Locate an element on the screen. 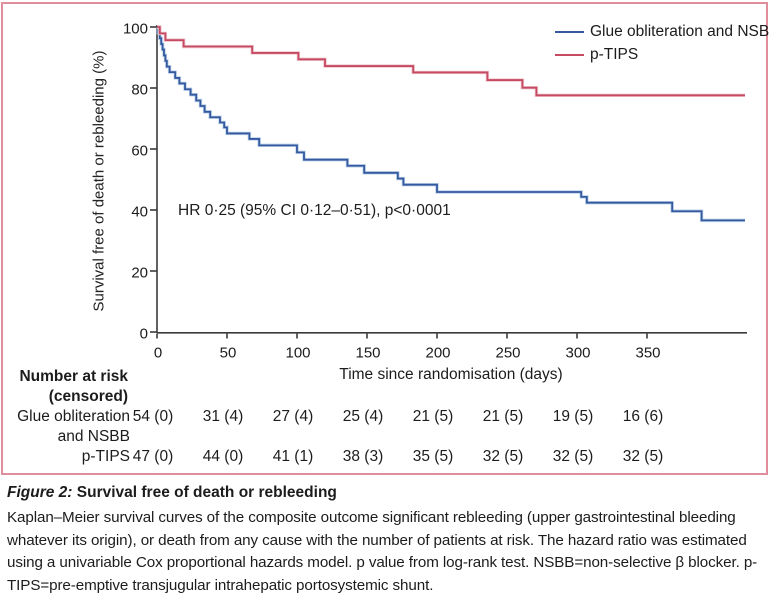 The image size is (769, 605). x-tick-label: 50 is located at coordinates (228, 353).